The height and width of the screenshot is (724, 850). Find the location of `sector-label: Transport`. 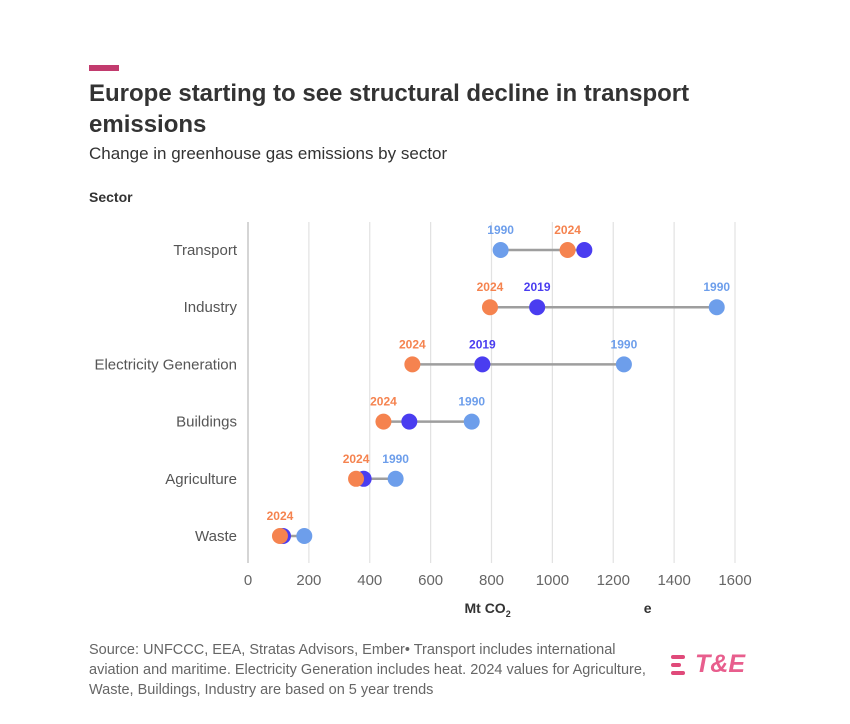

sector-label: Transport is located at coordinates (205, 250).